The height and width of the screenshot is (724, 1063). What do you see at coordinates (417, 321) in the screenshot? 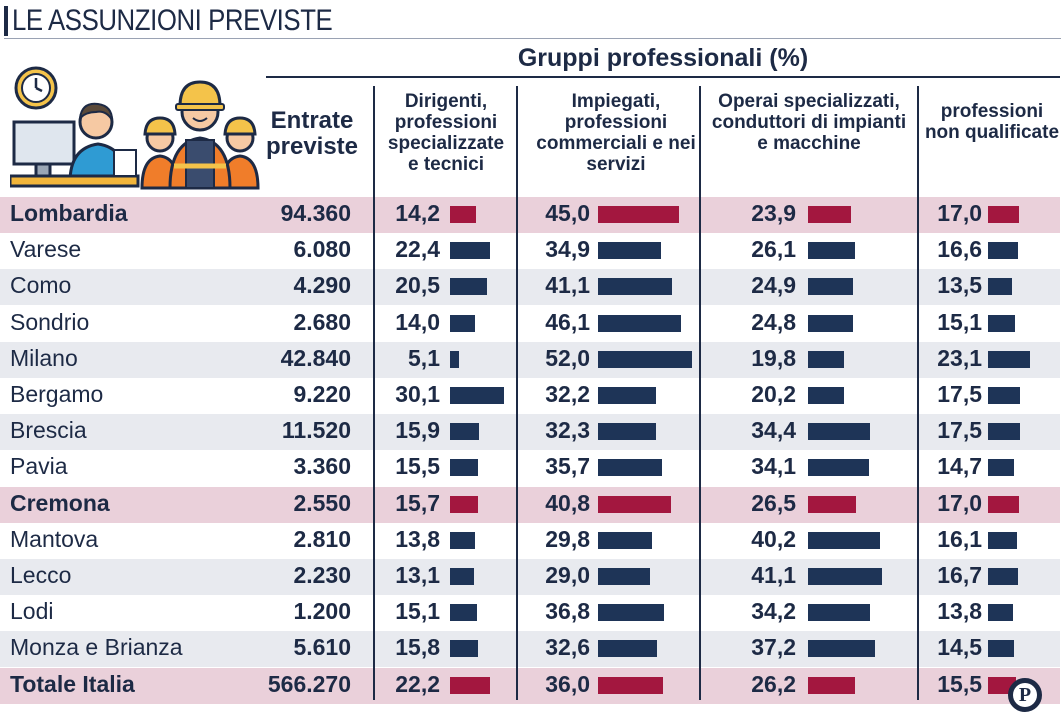
I see `percent-value: 14,0` at bounding box center [417, 321].